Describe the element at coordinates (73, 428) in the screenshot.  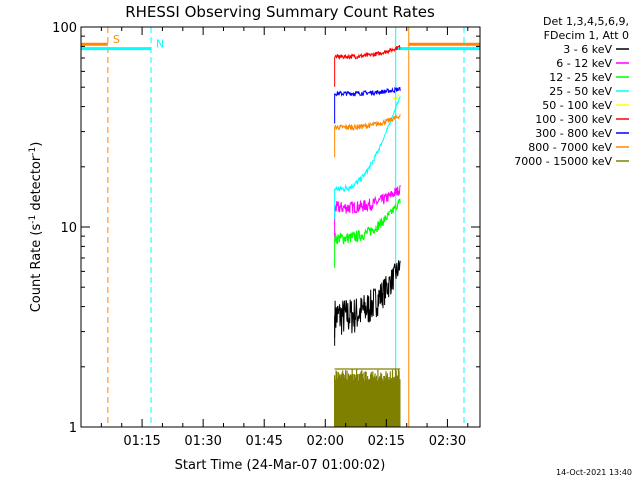
I see `y-tick-label: 1` at that location.